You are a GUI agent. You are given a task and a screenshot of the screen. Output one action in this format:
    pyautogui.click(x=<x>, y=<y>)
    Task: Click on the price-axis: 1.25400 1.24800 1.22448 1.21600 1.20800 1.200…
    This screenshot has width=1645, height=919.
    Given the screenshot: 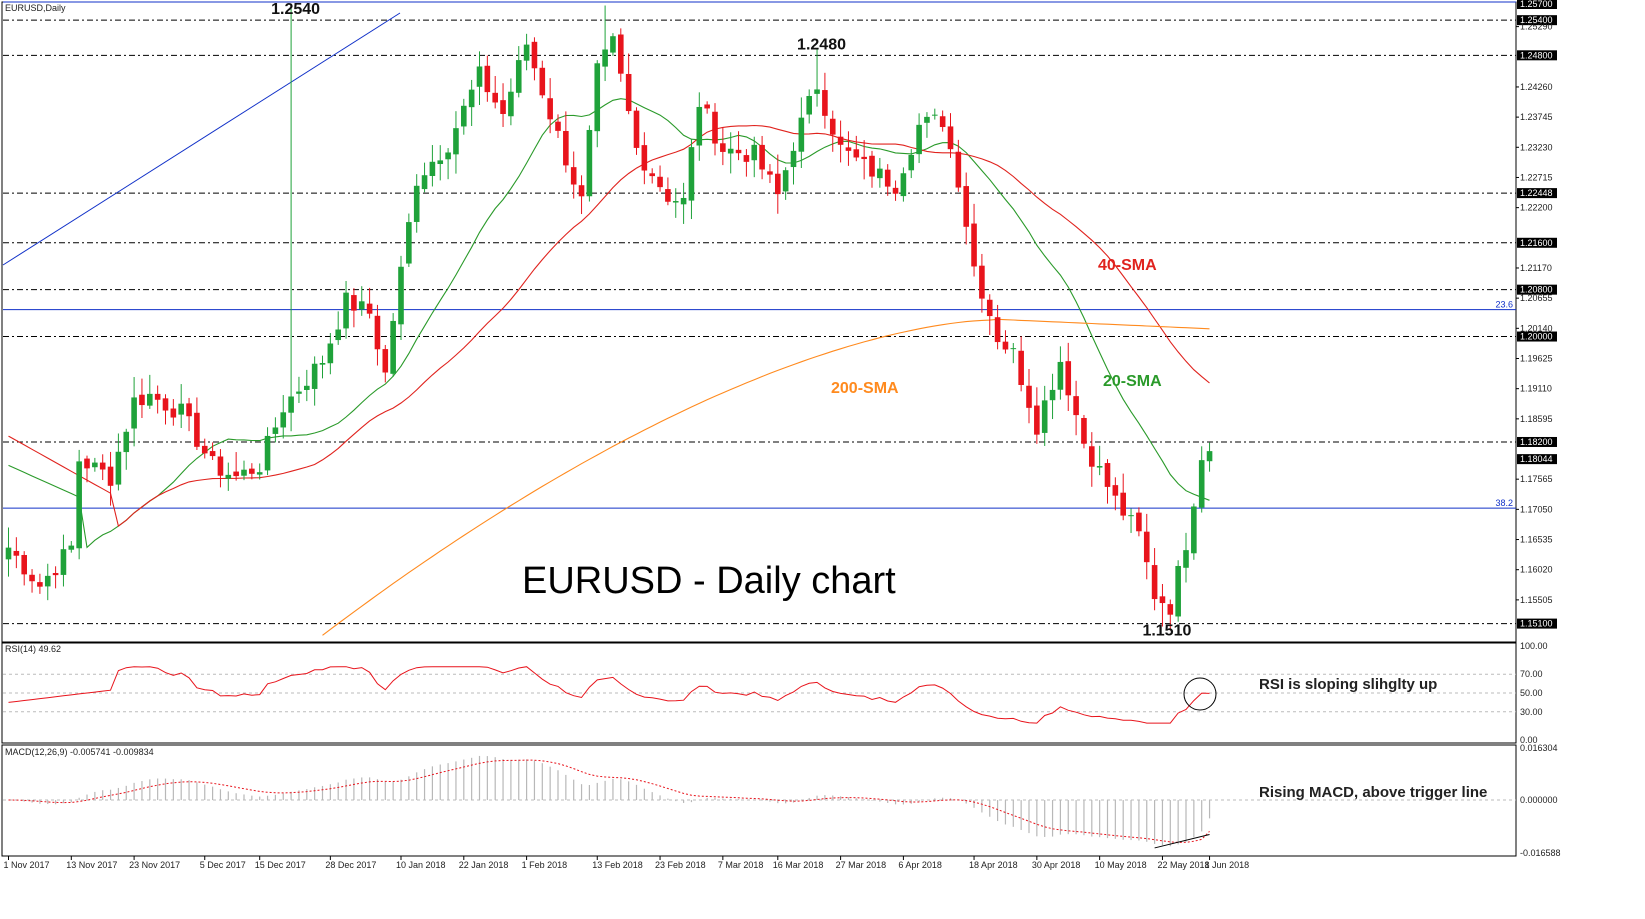 What is the action you would take?
    pyautogui.click(x=1536, y=314)
    